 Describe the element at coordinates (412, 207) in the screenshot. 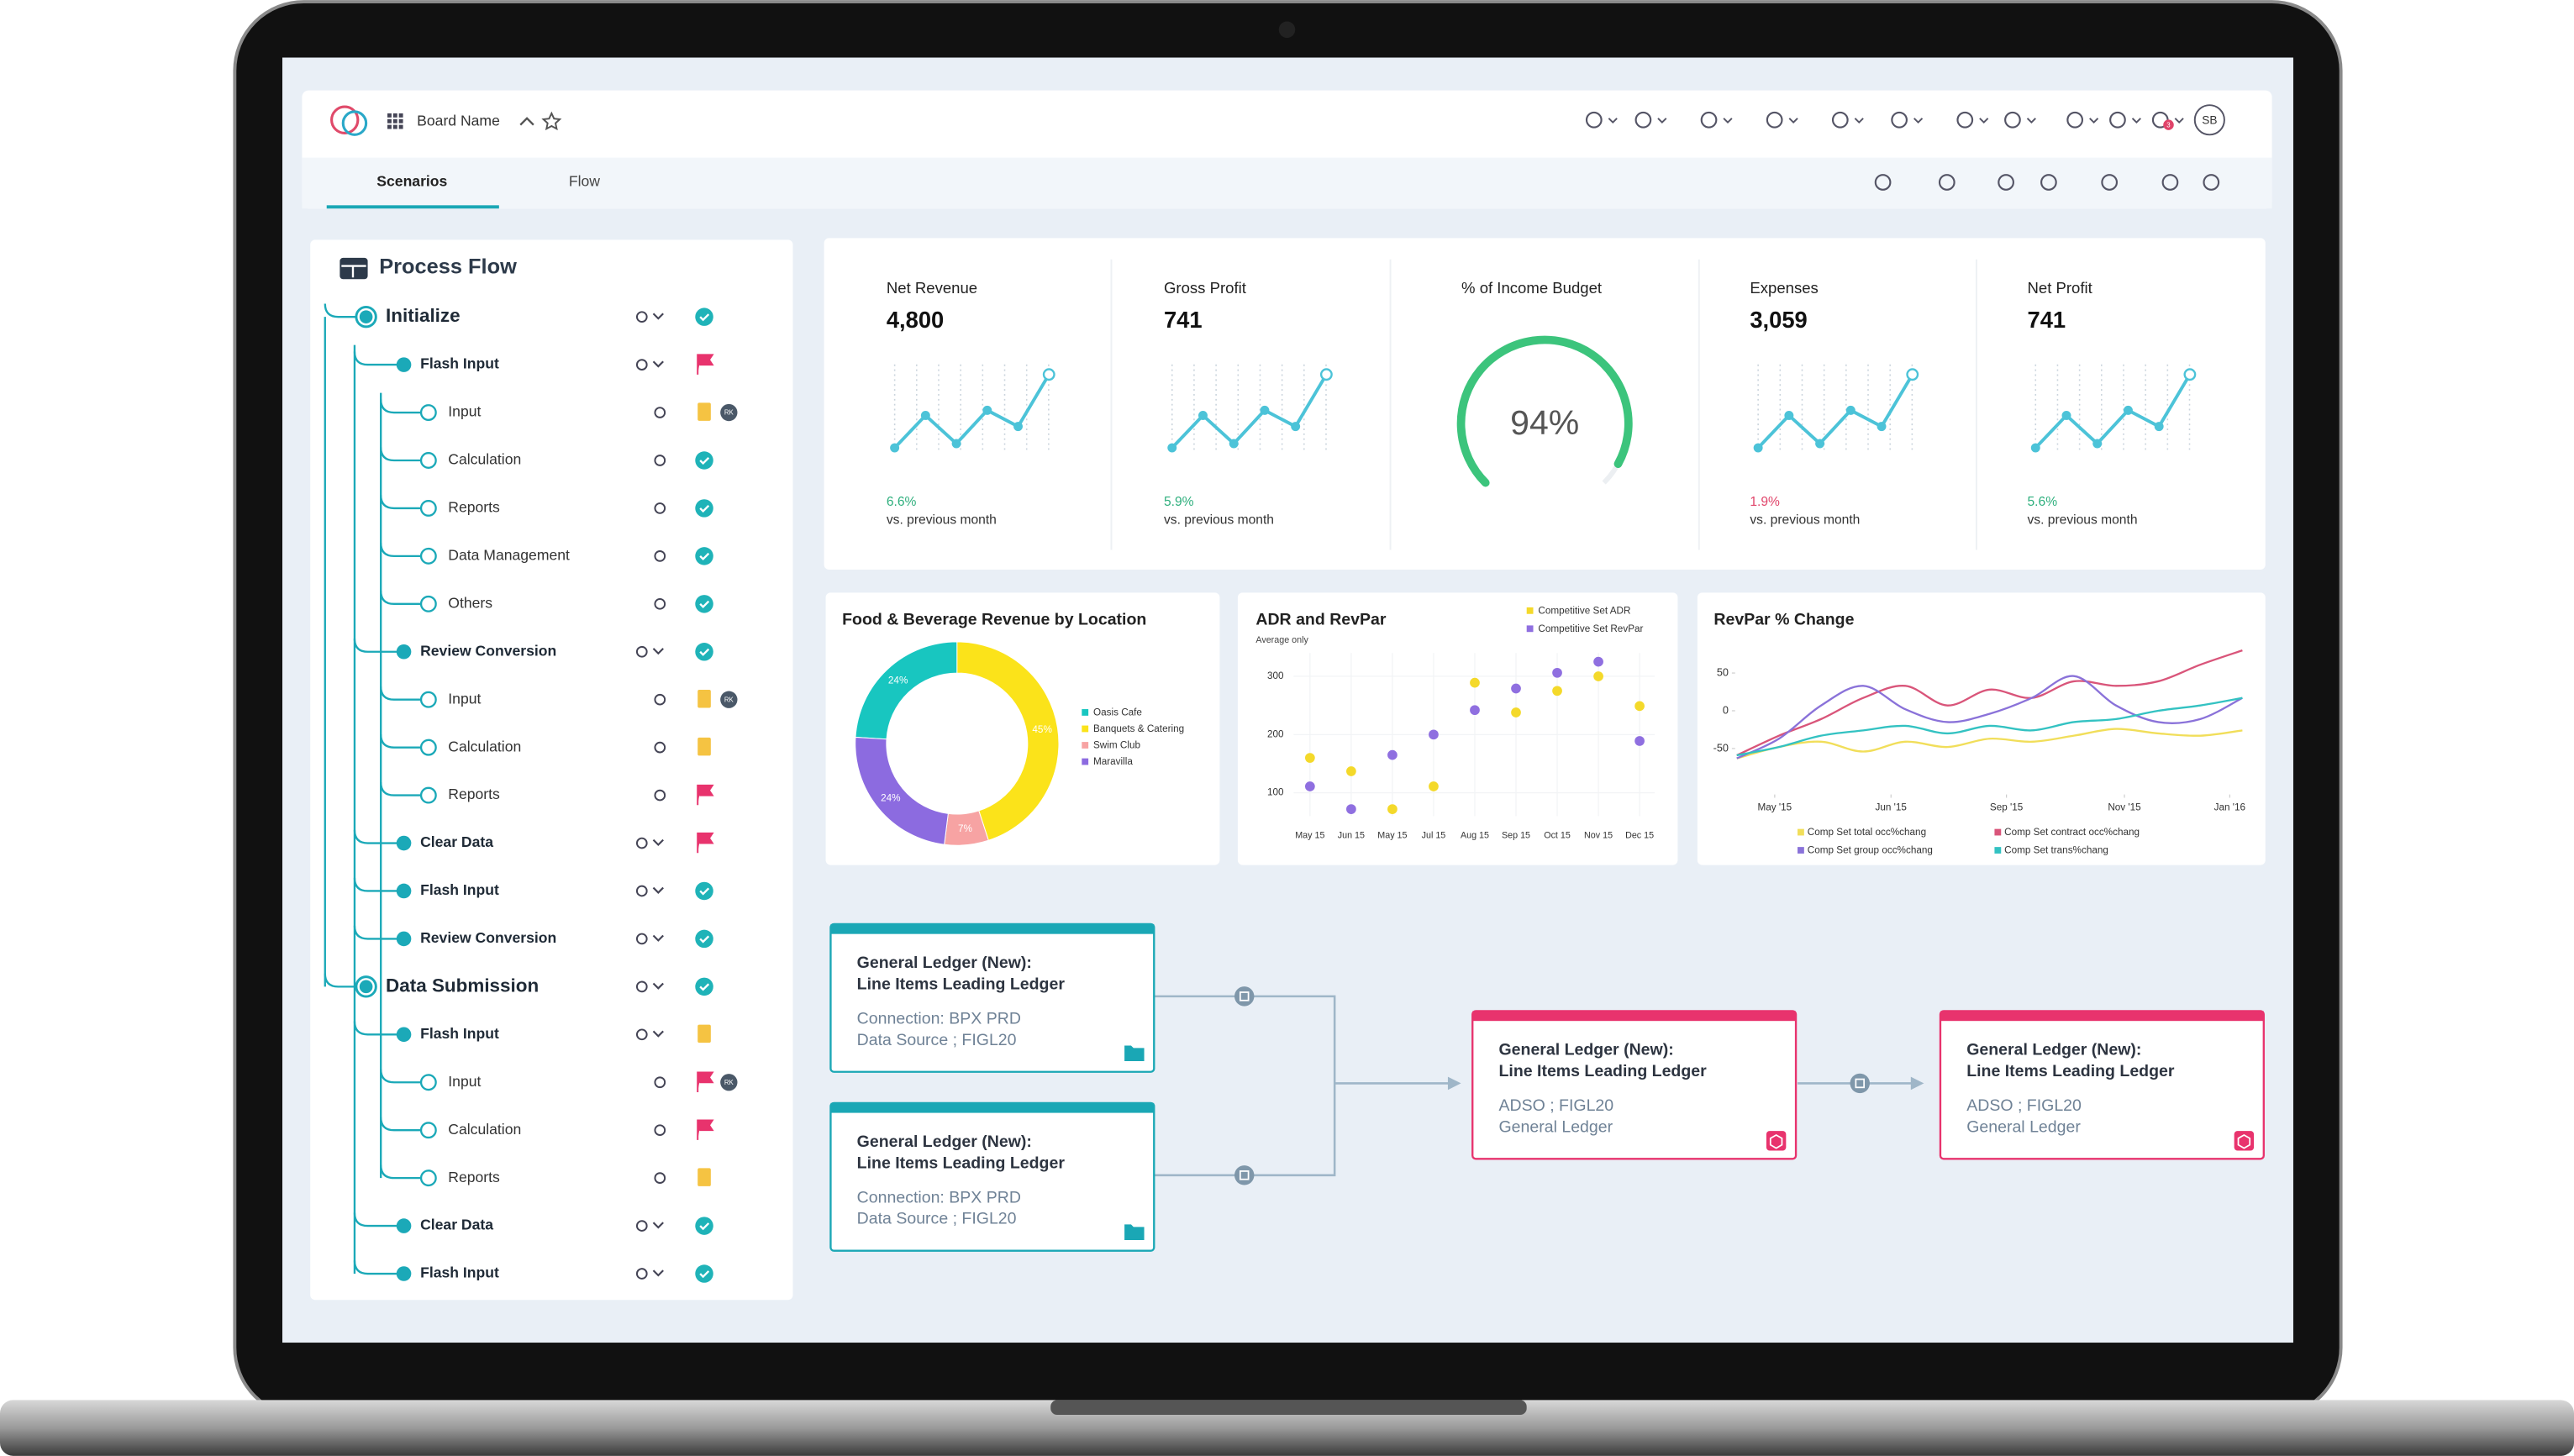

I see `tab-underline` at that location.